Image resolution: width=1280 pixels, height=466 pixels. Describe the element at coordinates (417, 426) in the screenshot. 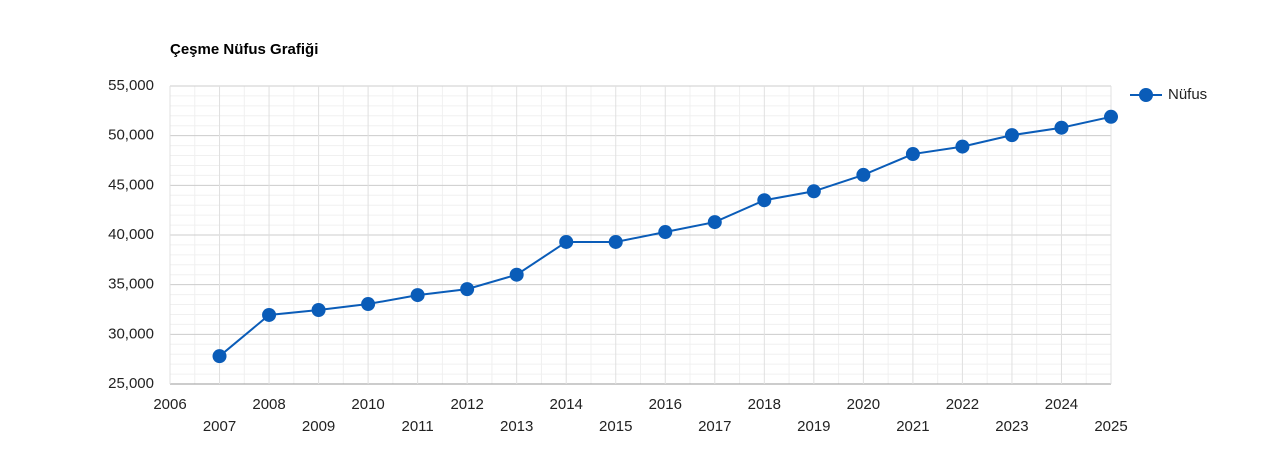

I see `x-tick-label: 2011` at that location.